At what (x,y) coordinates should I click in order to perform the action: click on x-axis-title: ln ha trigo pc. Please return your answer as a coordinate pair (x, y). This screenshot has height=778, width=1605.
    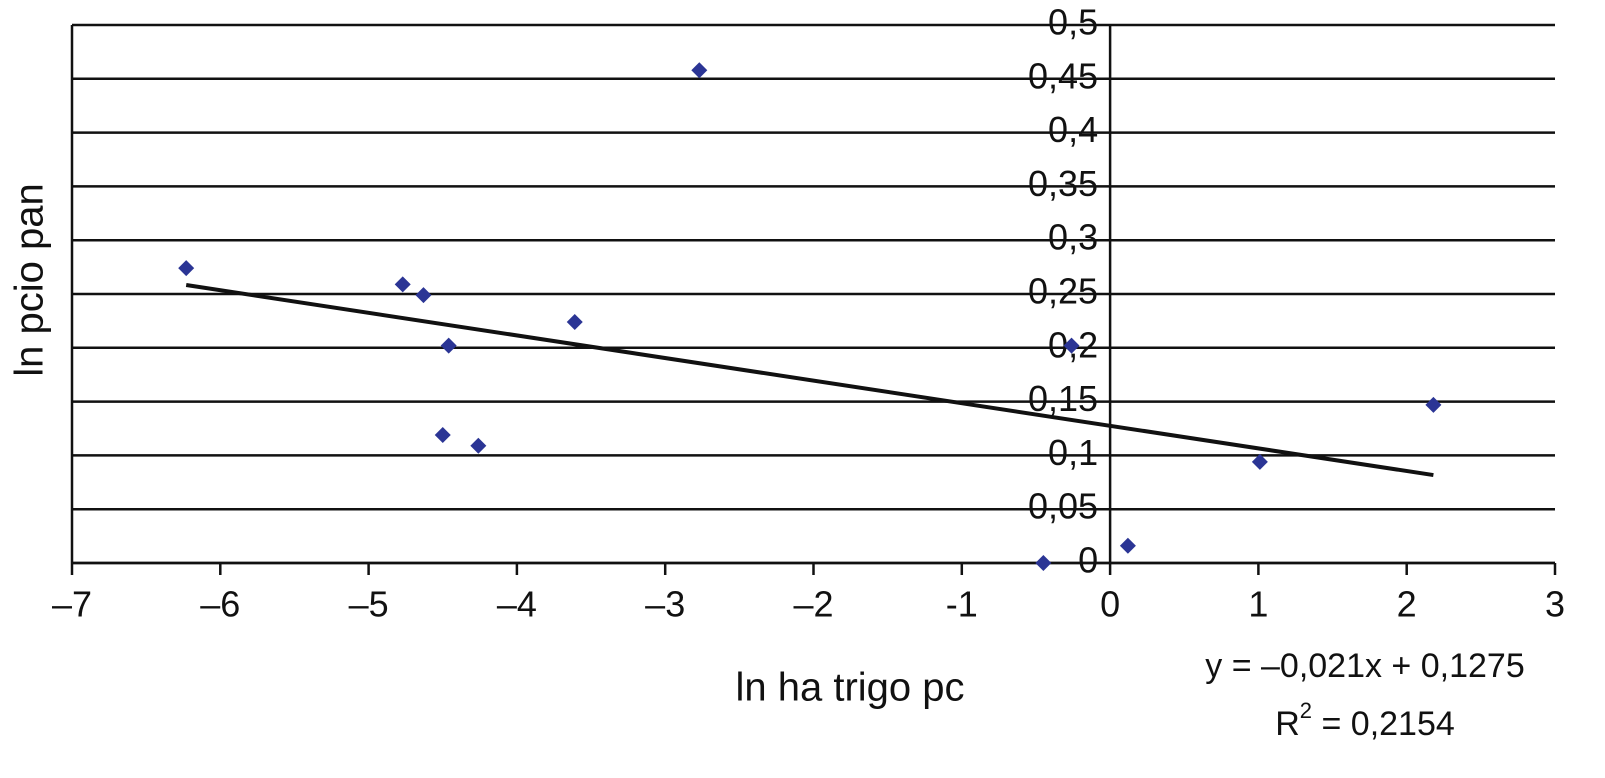
    Looking at the image, I should click on (849, 688).